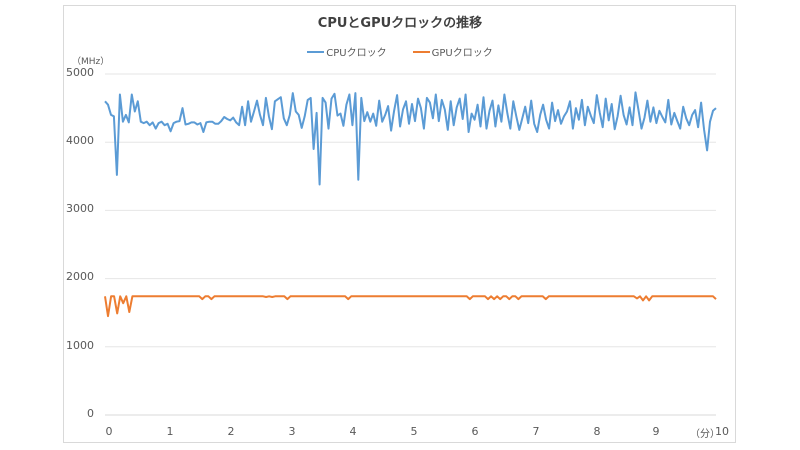  I want to click on legend-label-cpu: CPUクロック, so click(356, 53).